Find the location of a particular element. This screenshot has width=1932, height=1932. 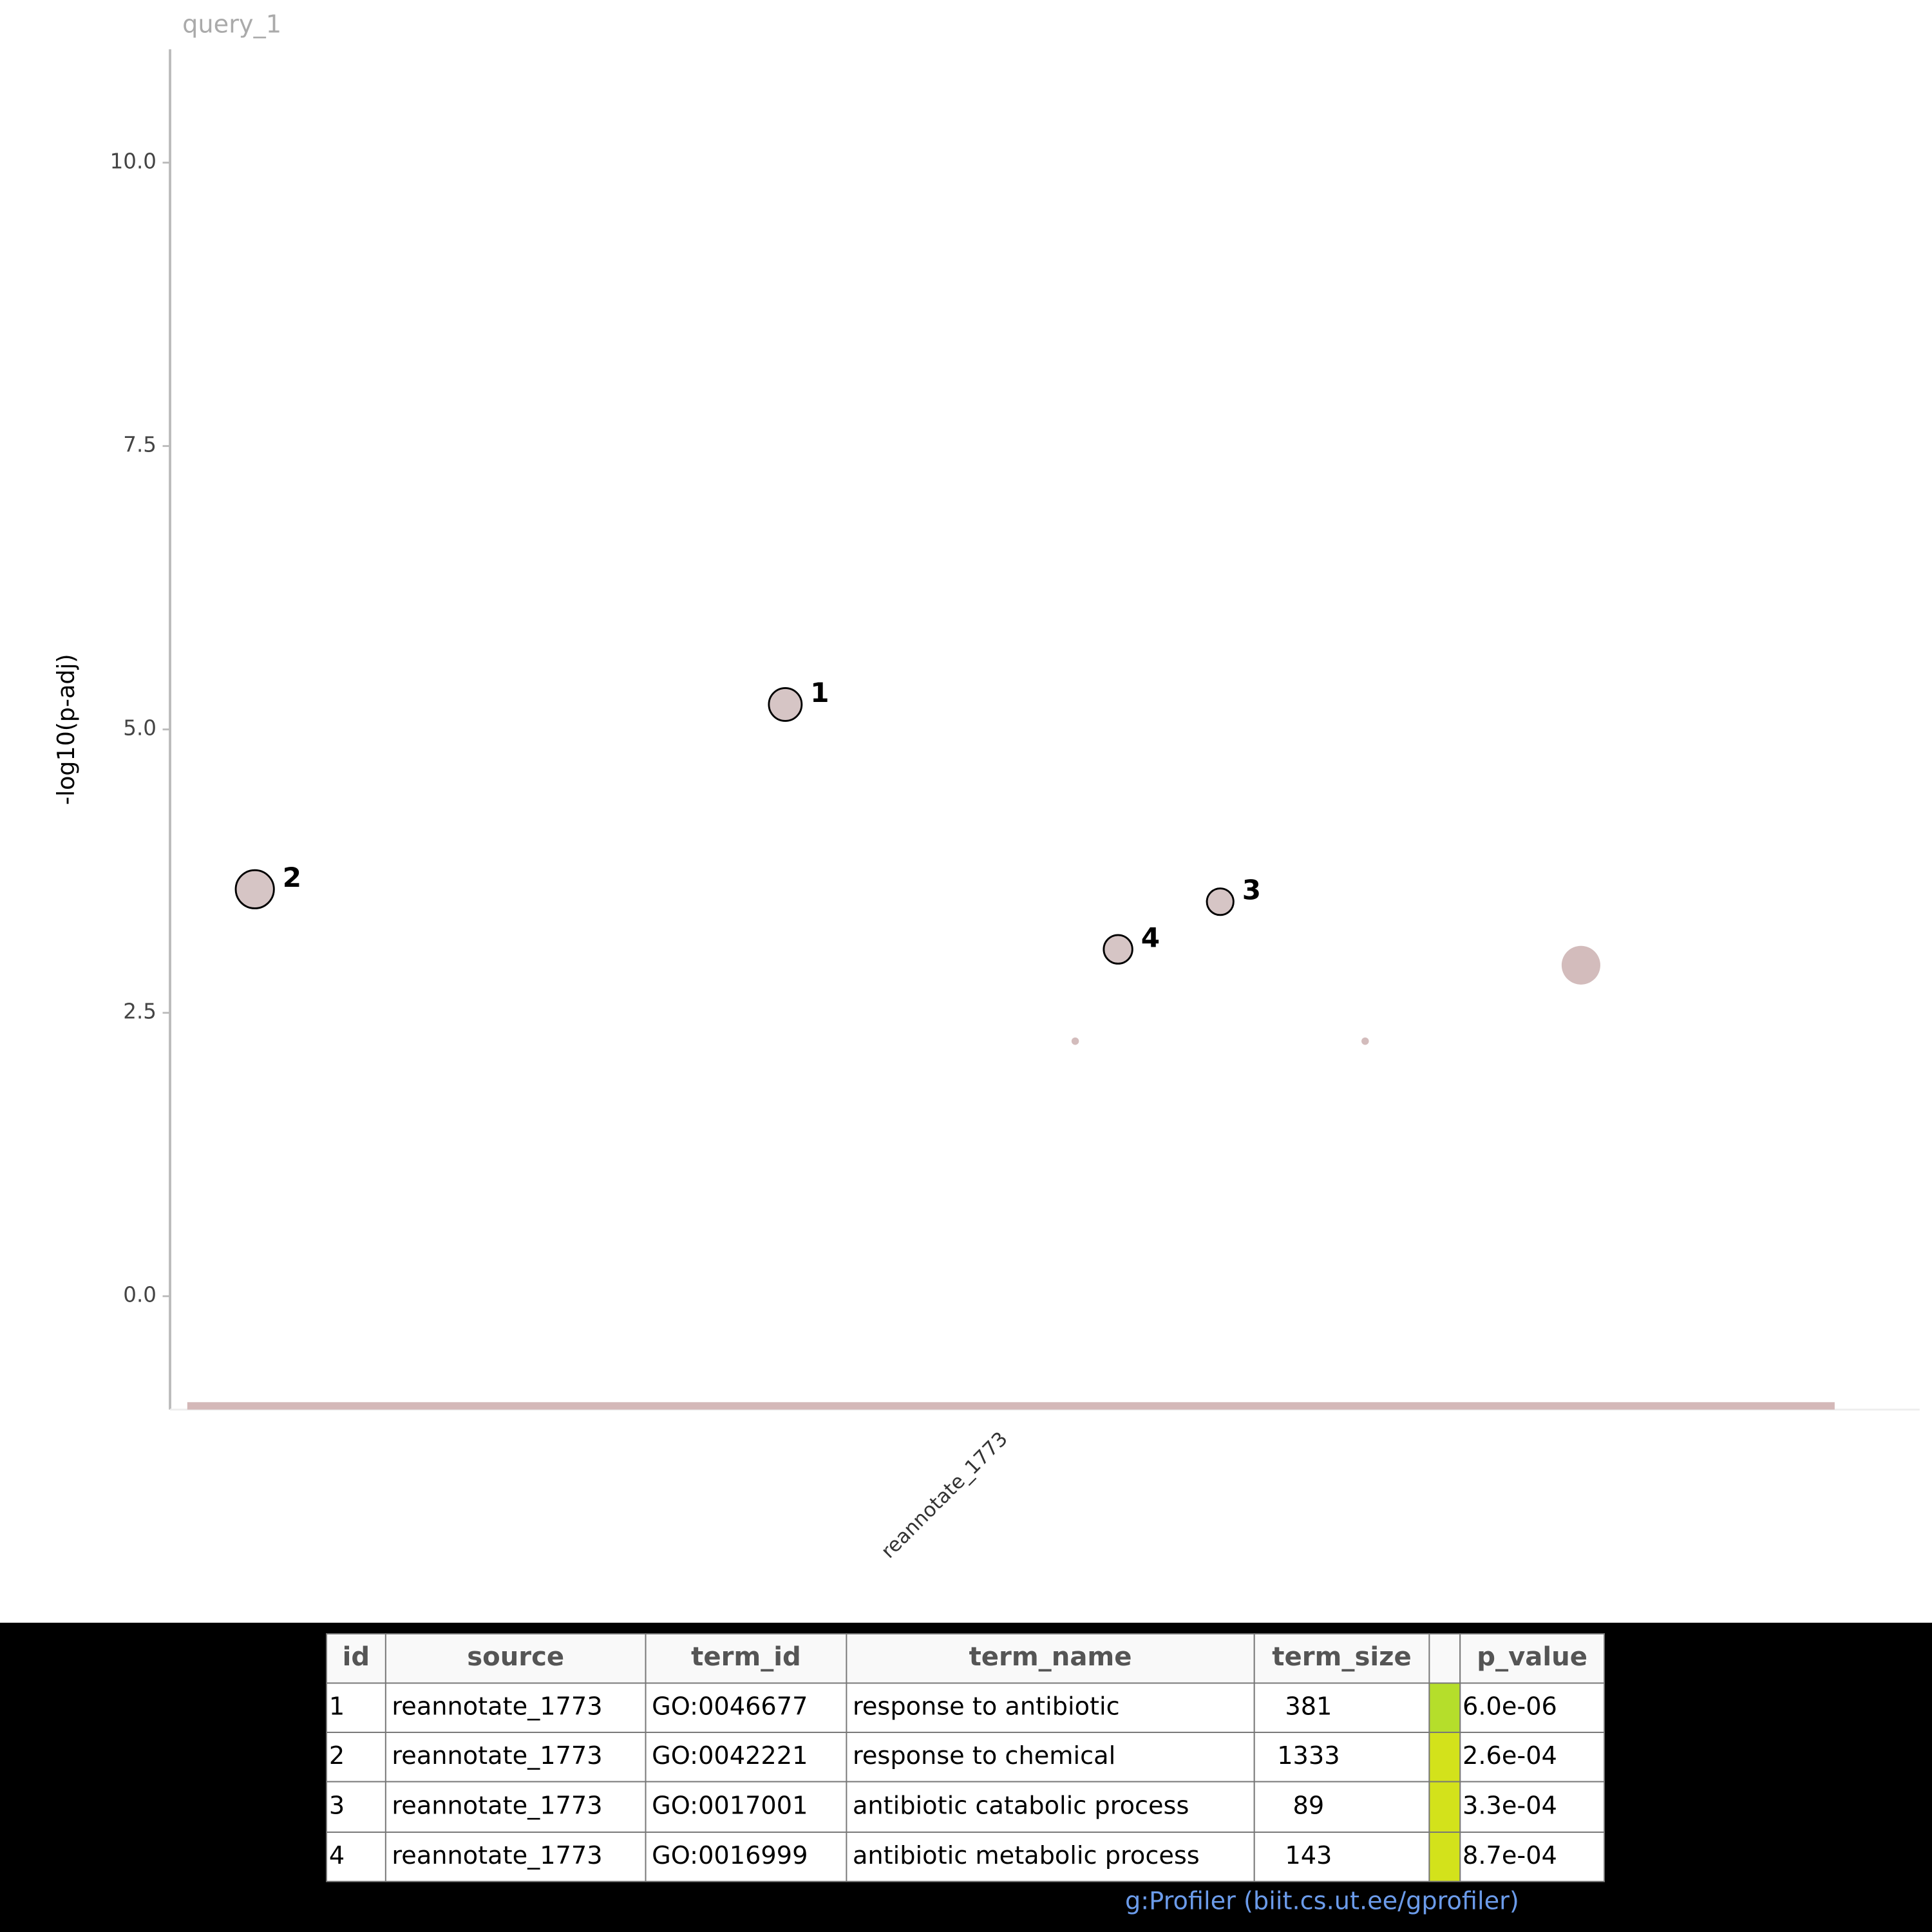

x-tick-label: reannotate_1773 is located at coordinates (944, 1496).